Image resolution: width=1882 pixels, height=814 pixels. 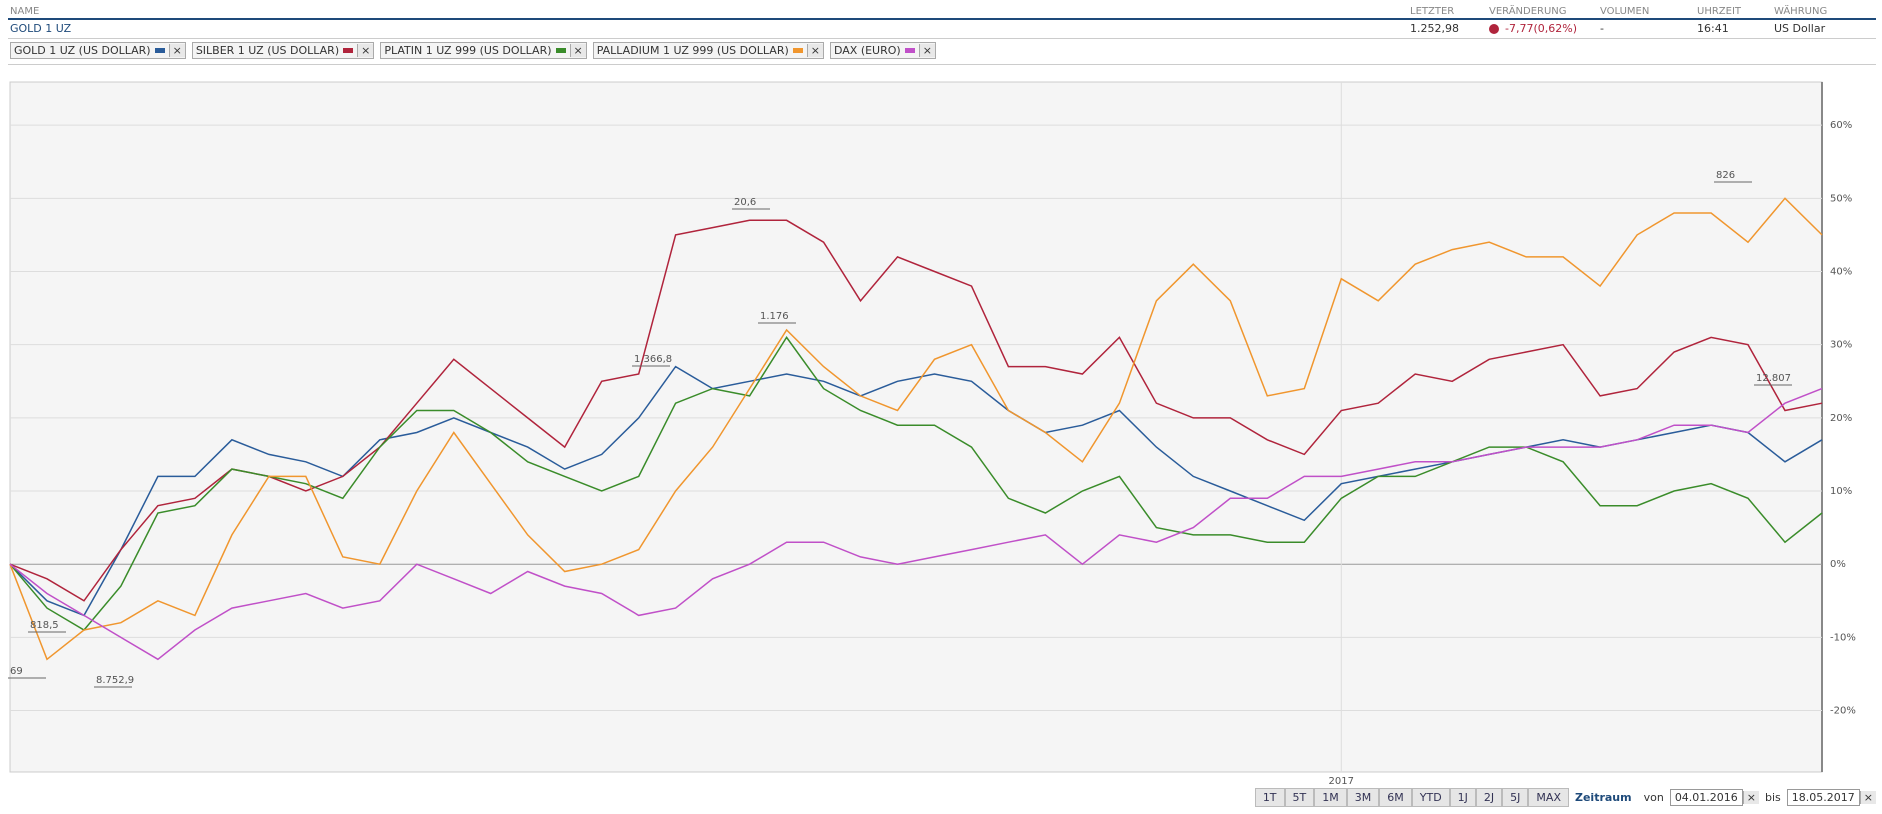 What do you see at coordinates (1299, 797) in the screenshot?
I see `range-button: 5T` at bounding box center [1299, 797].